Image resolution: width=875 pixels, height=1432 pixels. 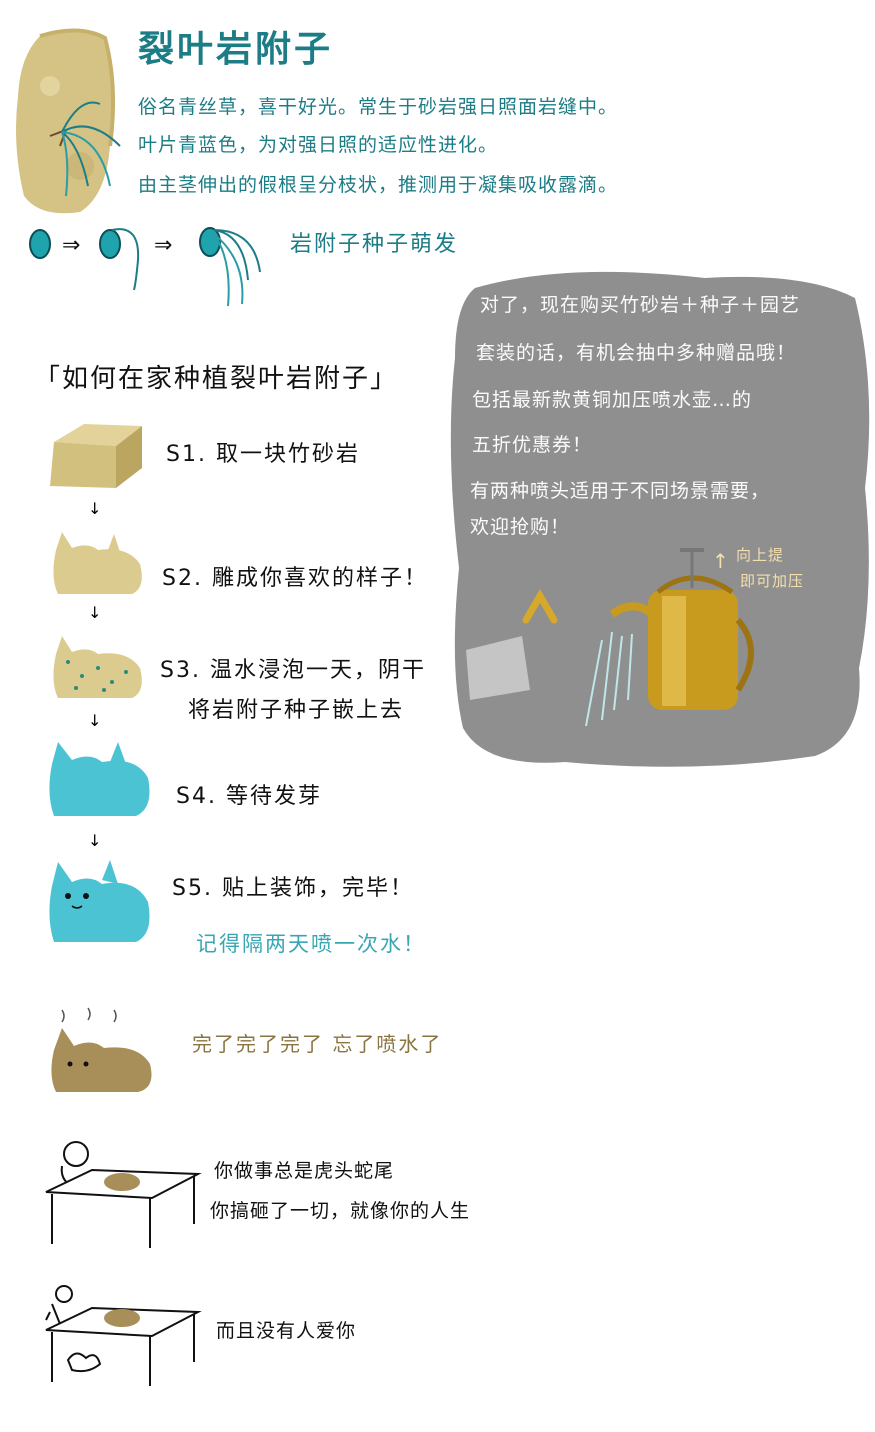 I want to click on stone-plant-illustration, so click(x=68, y=121).